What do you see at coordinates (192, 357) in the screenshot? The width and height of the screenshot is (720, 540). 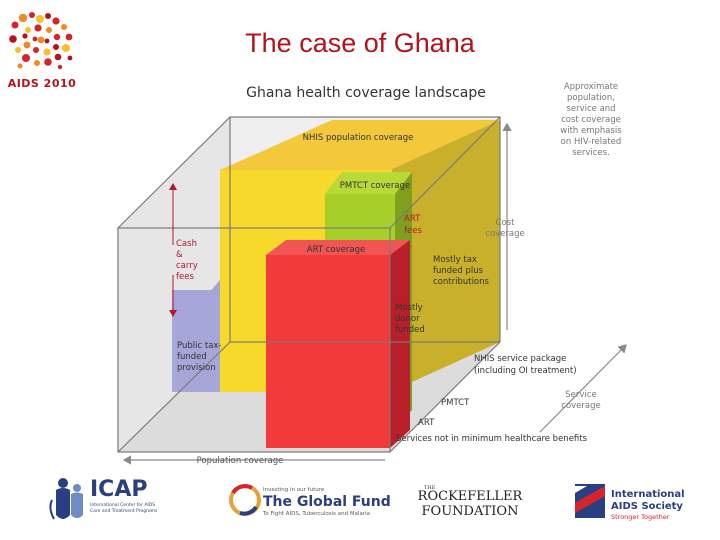 I see `public-tax-label: funded` at bounding box center [192, 357].